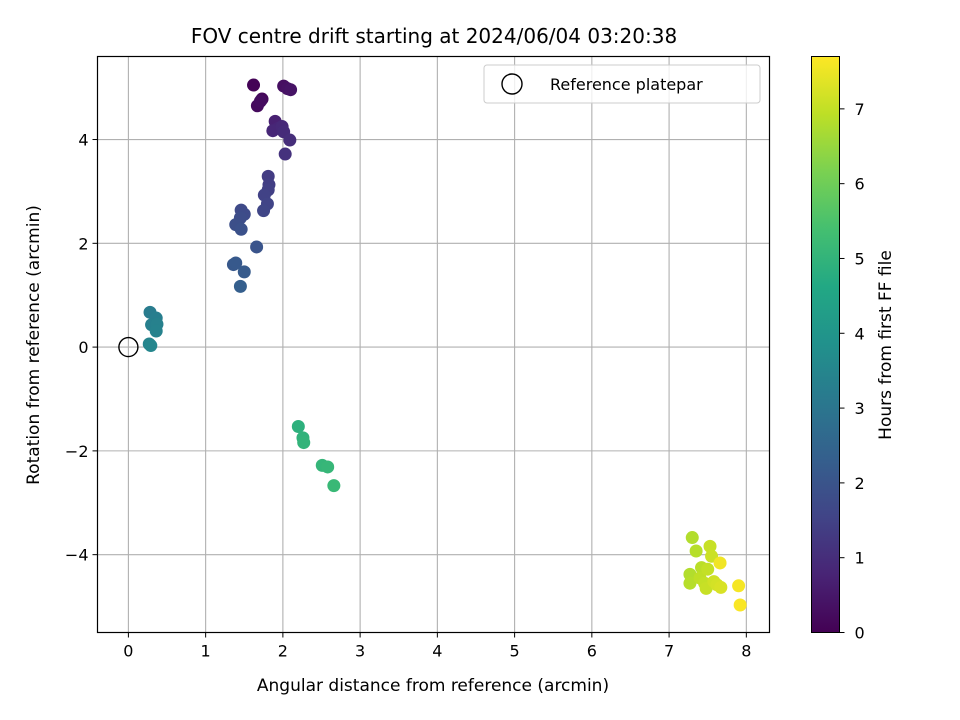  Describe the element at coordinates (669, 651) in the screenshot. I see `x-tick-label: 7` at that location.